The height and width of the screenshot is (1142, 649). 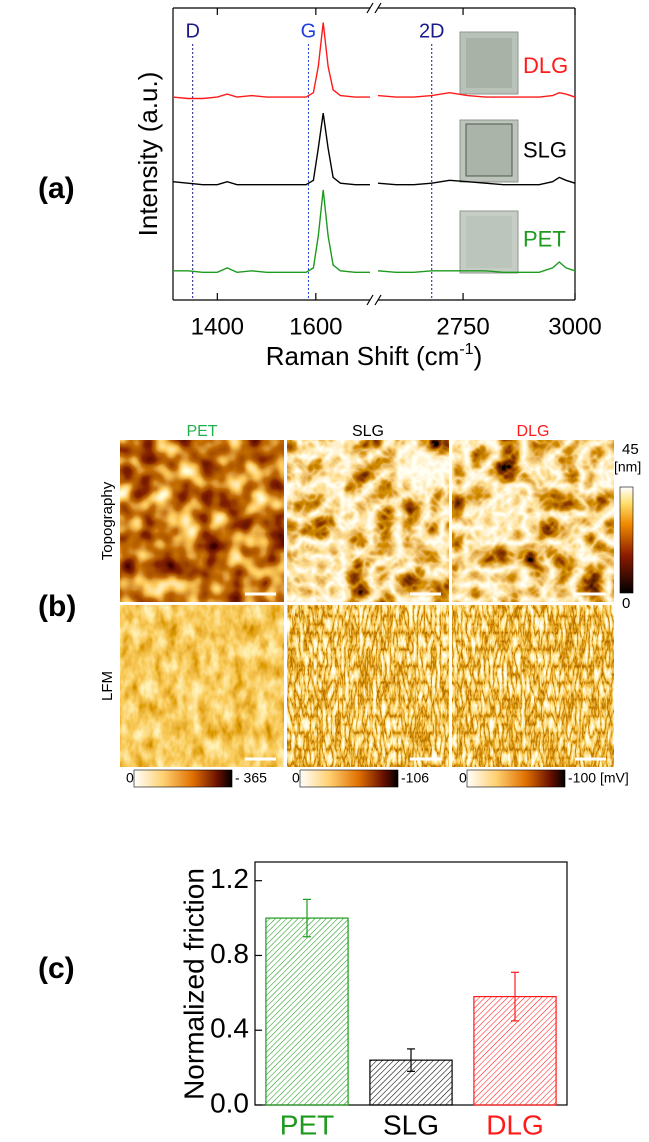 I want to click on colorbar-max: 45, so click(x=630, y=449).